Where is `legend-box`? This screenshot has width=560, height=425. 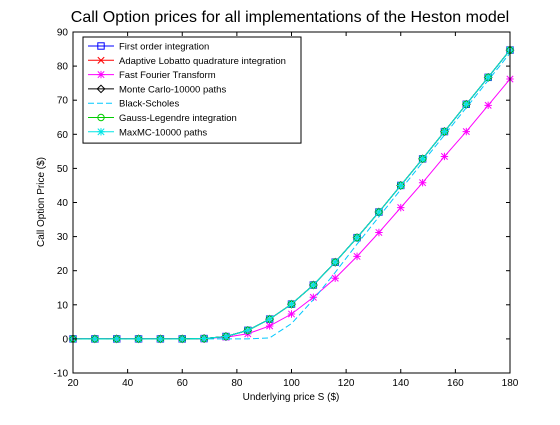 legend-box is located at coordinates (192, 90).